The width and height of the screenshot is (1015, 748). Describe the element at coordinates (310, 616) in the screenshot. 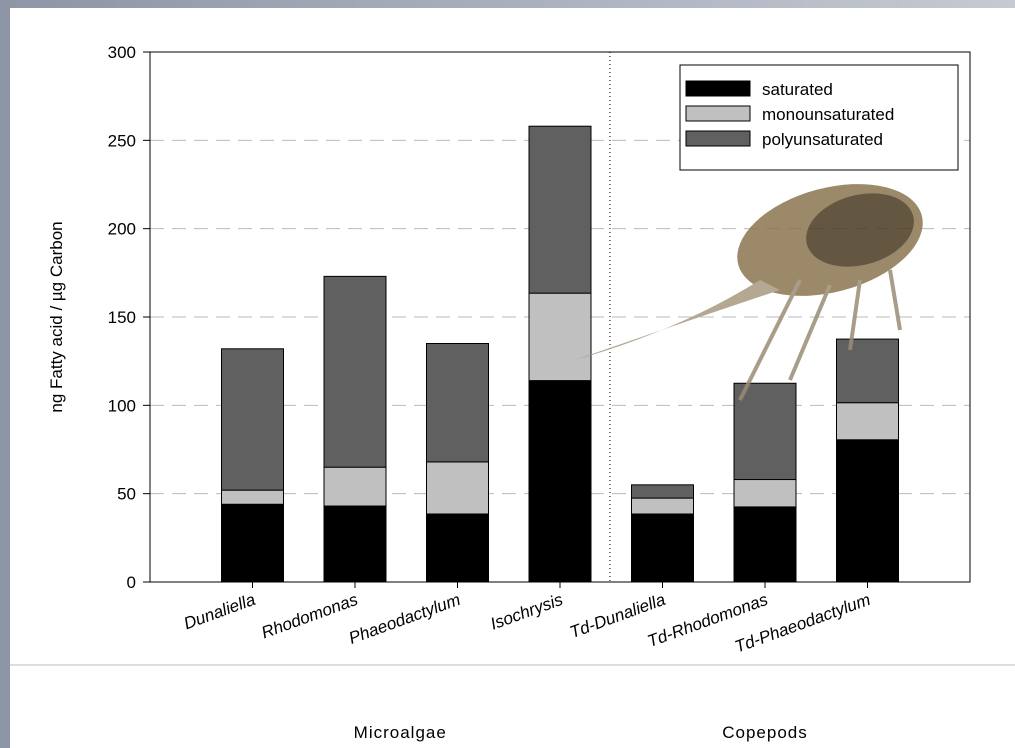

I see `x-tick-label: Rhodomonas` at that location.